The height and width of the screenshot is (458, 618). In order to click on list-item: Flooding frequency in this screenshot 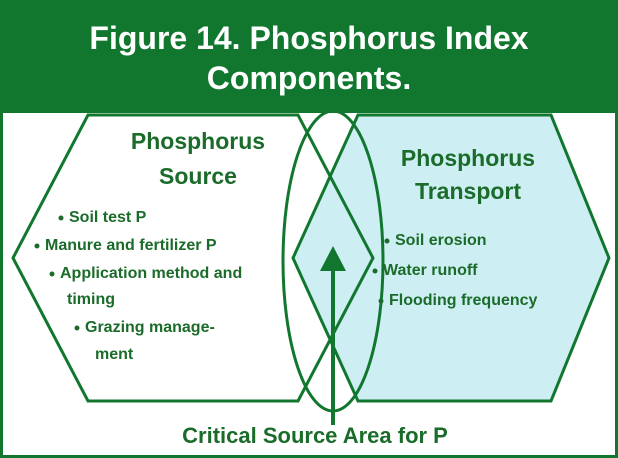, I will do `click(463, 300)`.